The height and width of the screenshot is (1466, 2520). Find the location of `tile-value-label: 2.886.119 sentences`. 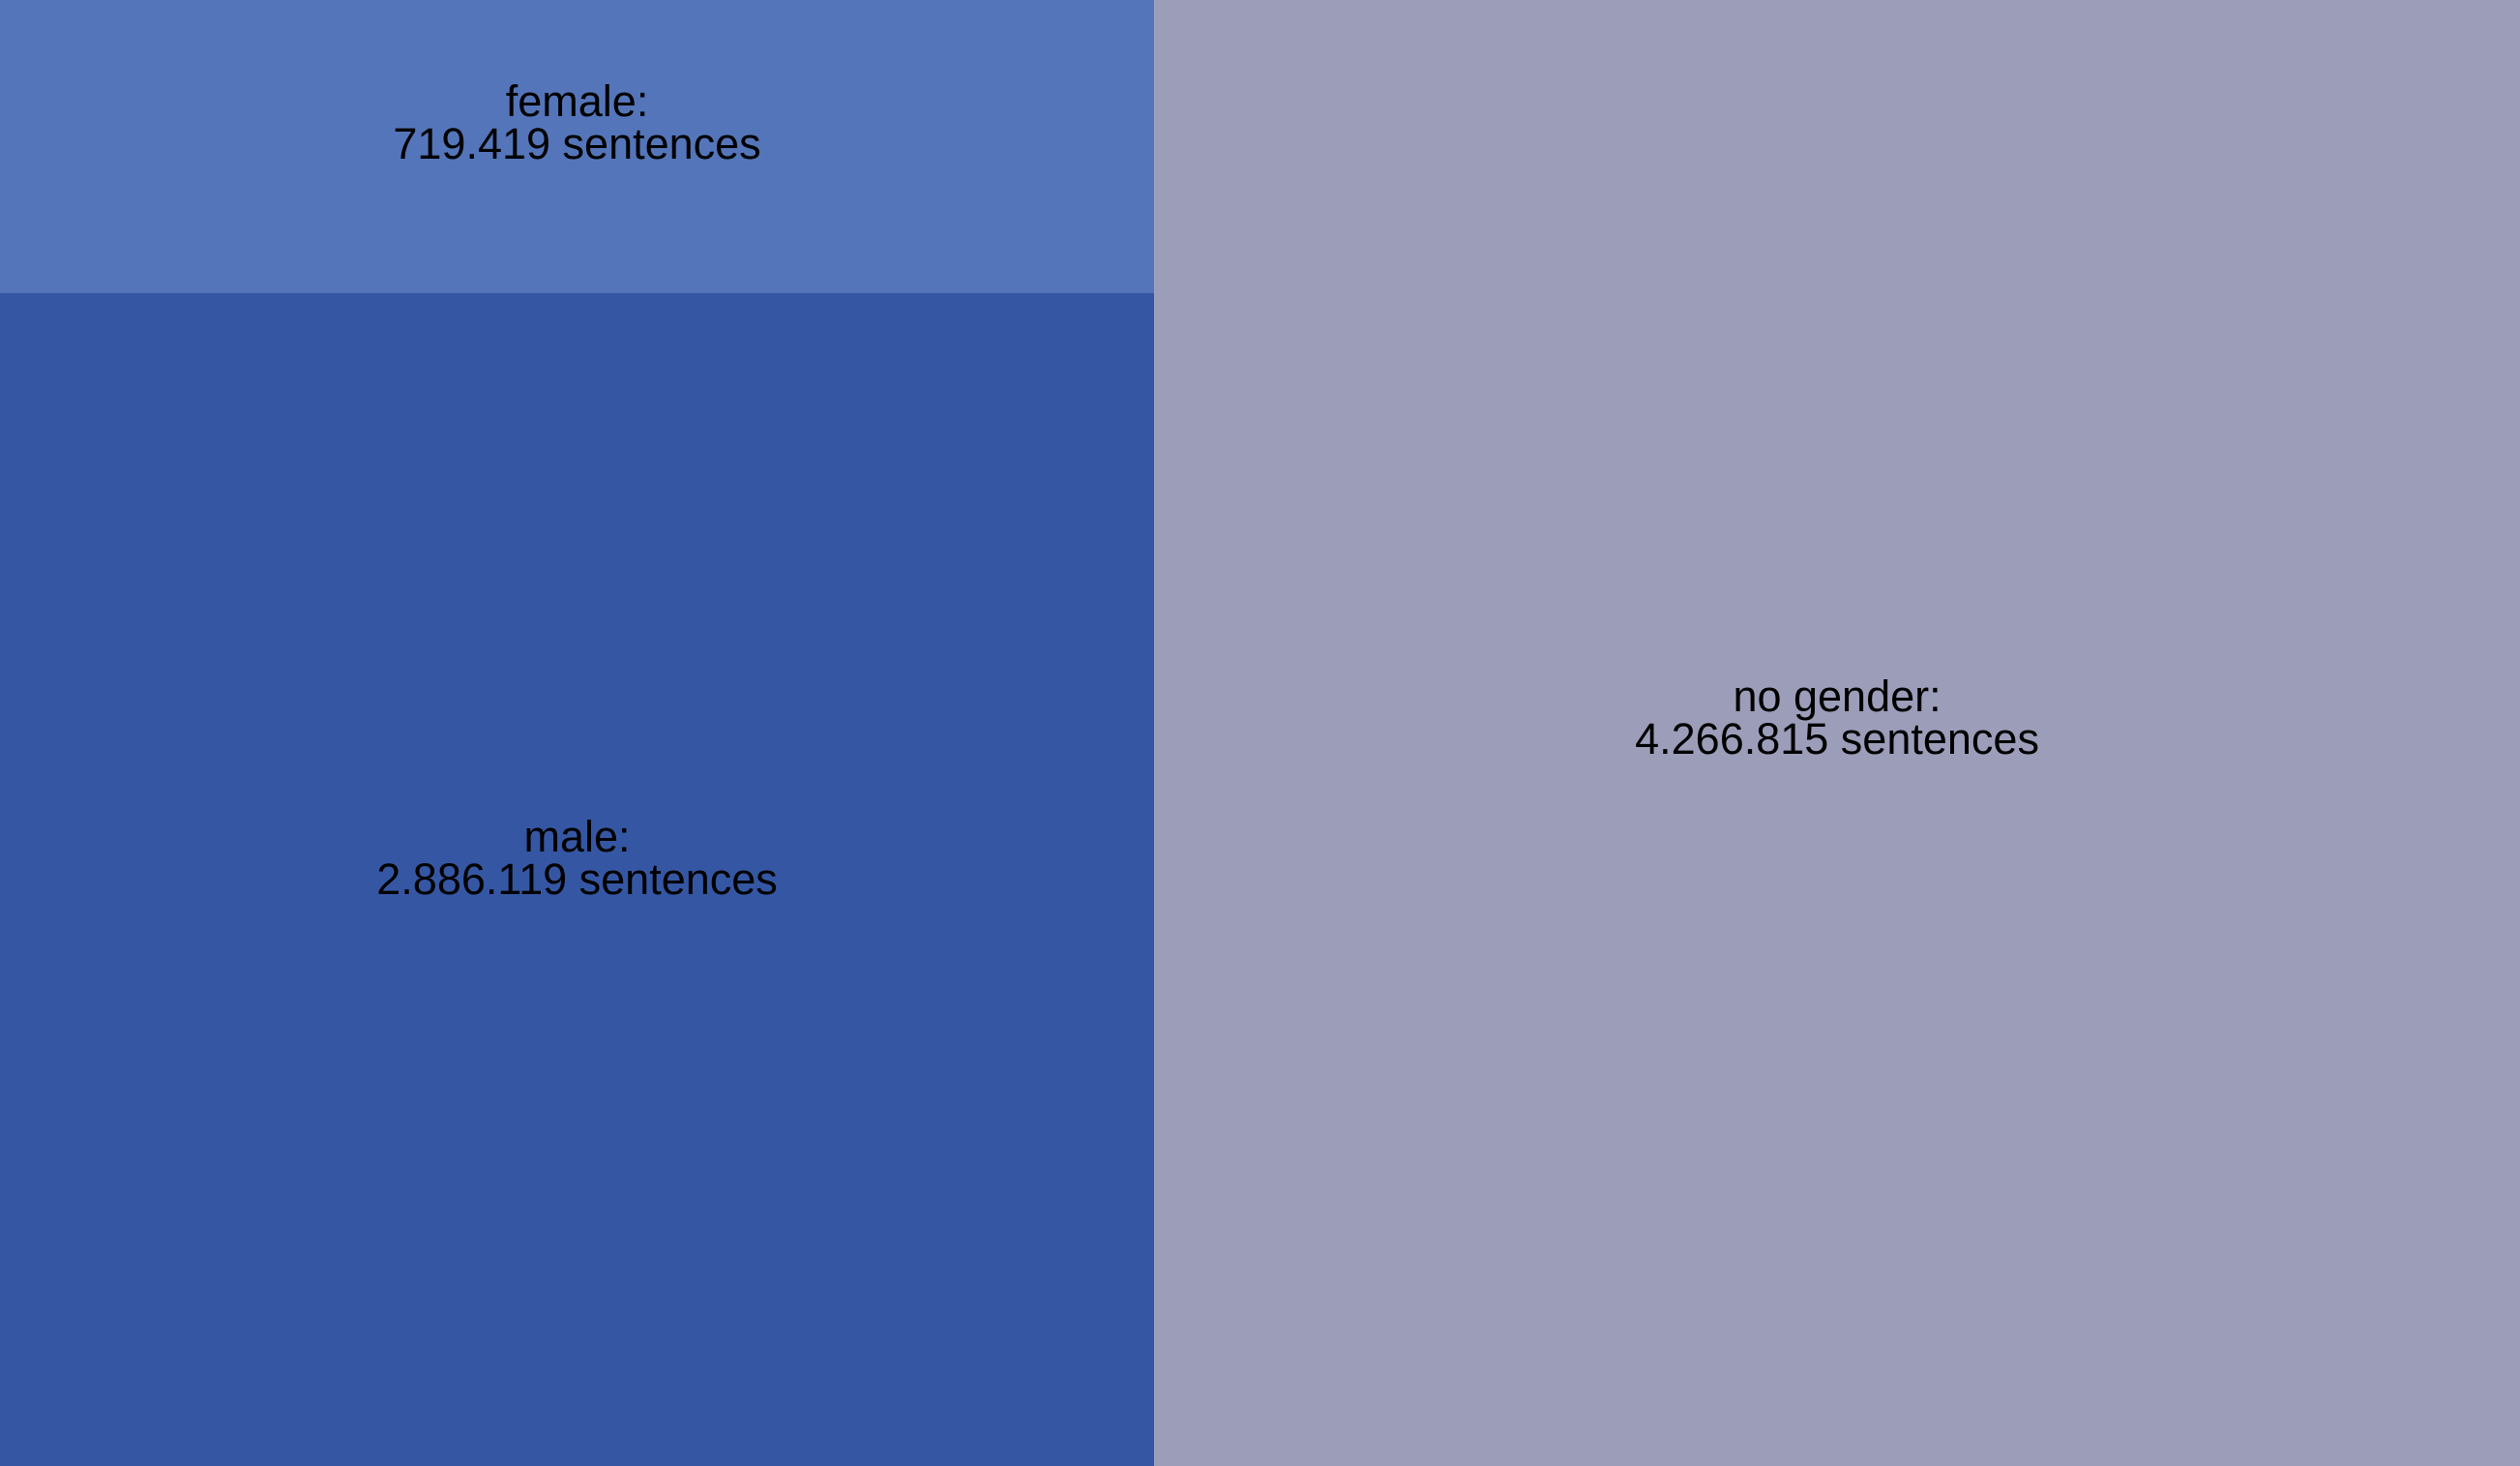

tile-value-label: 2.886.119 sentences is located at coordinates (577, 879).